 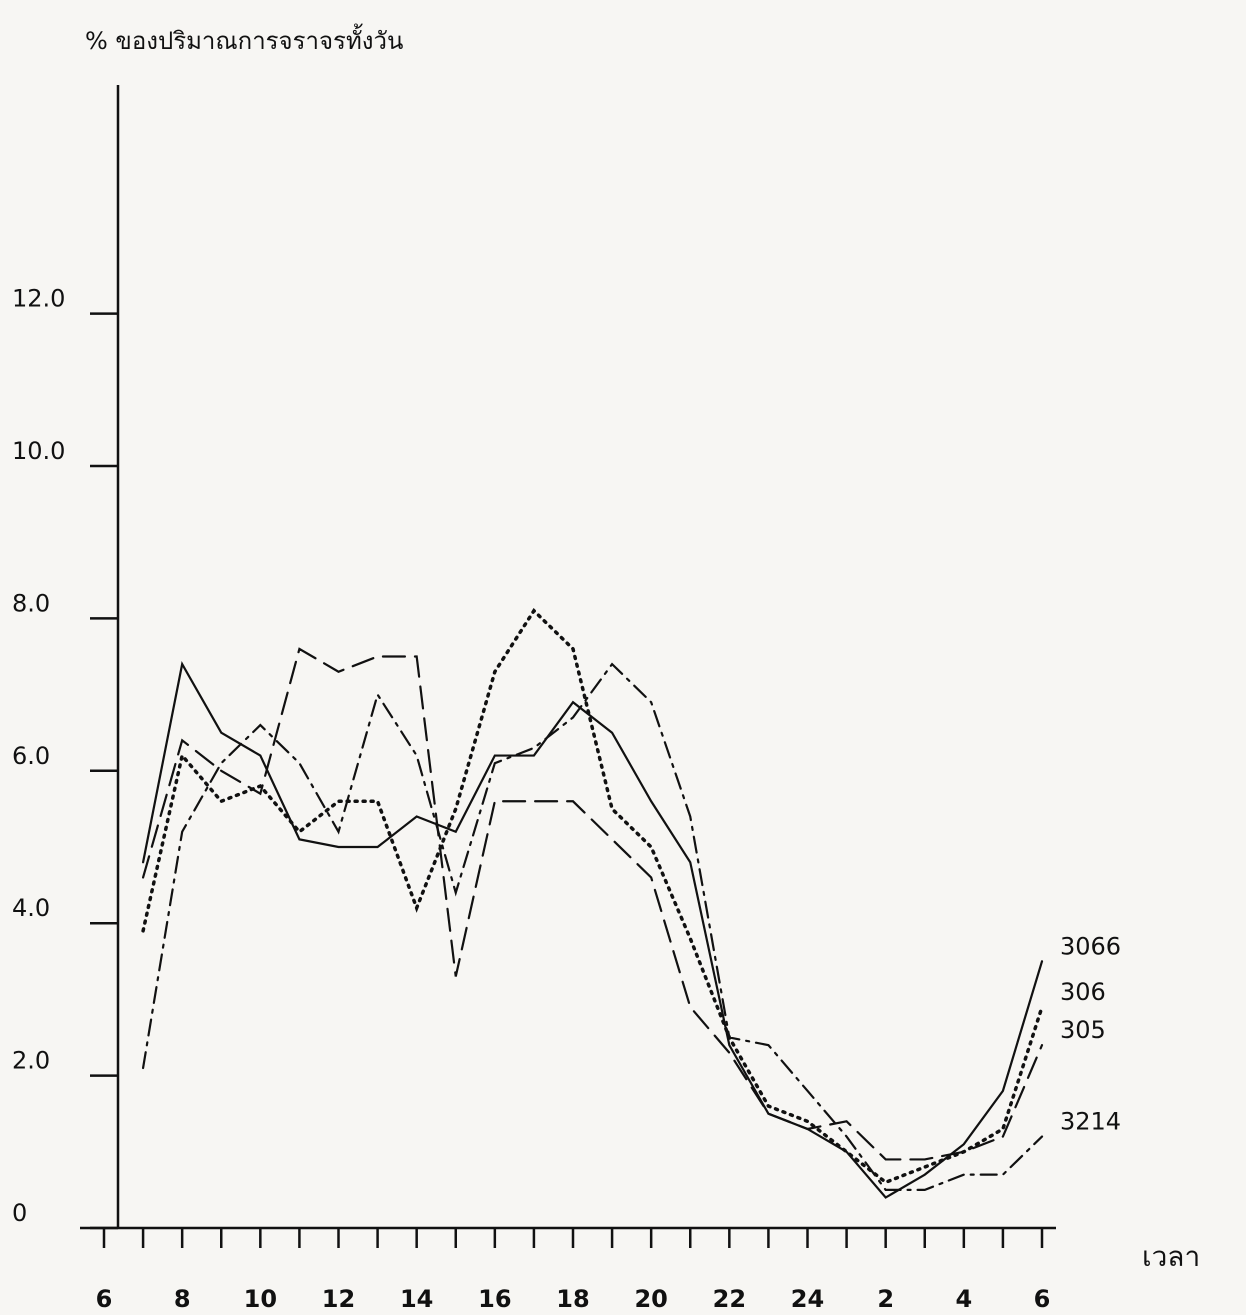 I want to click on x-axis-label: เวลา, so click(x=1171, y=1256).